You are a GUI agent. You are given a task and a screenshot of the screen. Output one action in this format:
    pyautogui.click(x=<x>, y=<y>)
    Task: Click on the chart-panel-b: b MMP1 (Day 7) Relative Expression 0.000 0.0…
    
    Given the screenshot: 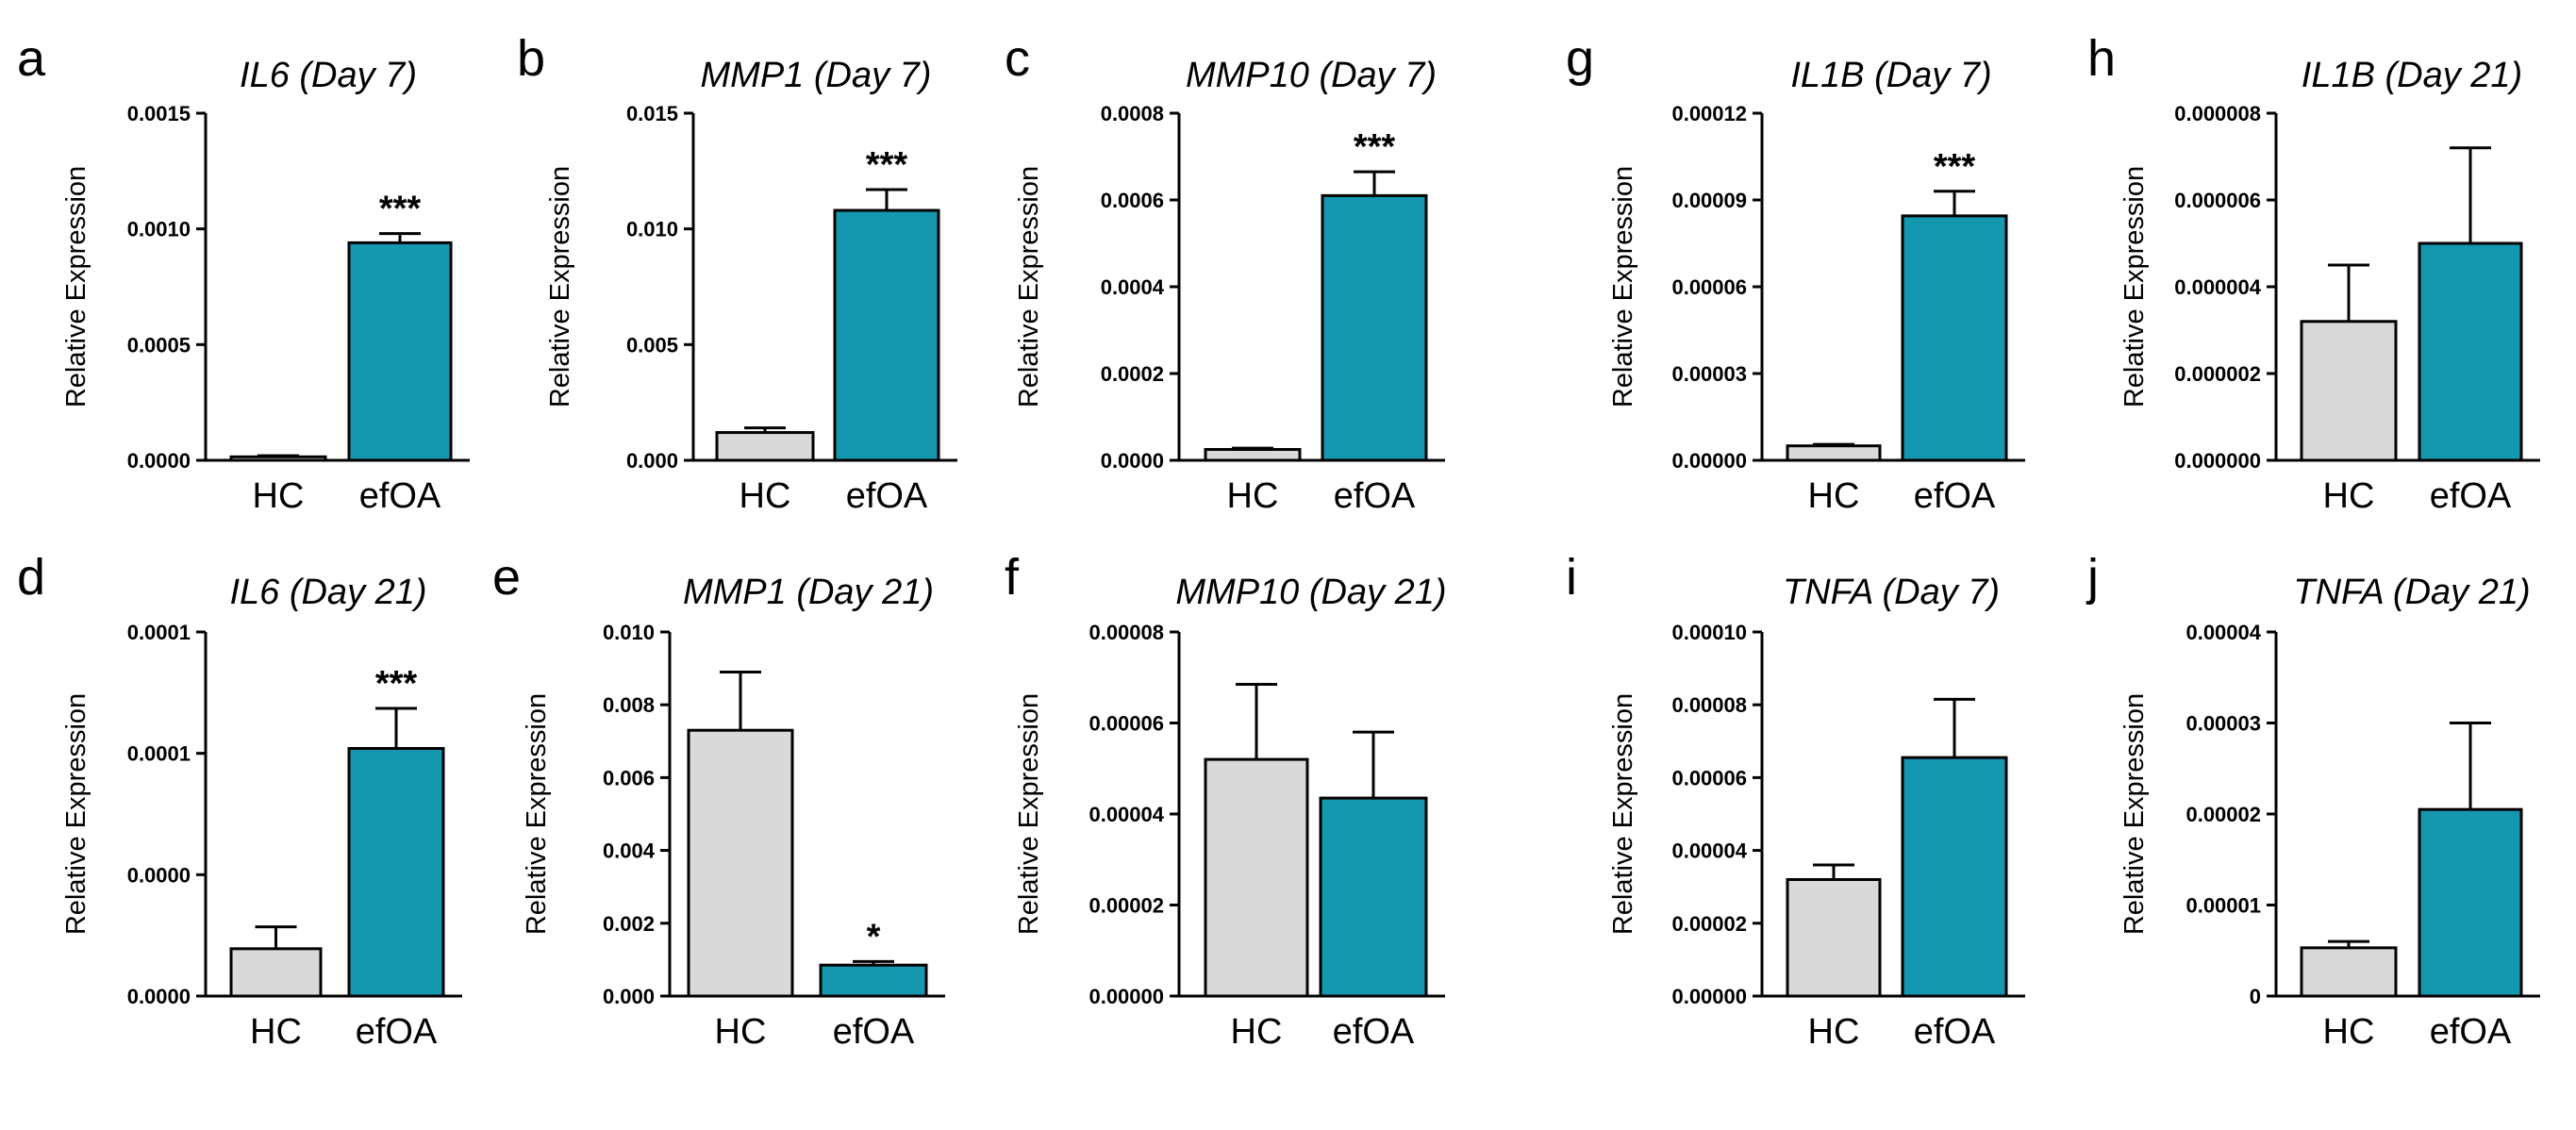 What is the action you would take?
    pyautogui.click(x=737, y=273)
    